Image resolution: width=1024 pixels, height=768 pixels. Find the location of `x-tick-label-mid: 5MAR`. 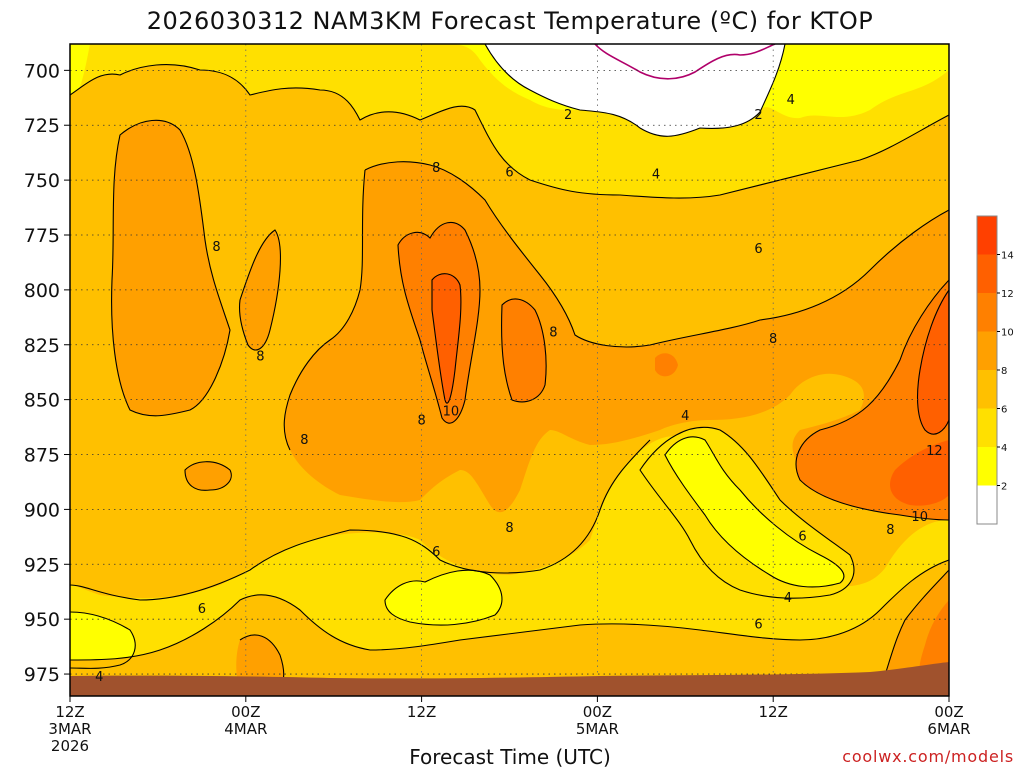

x-tick-label-mid: 5MAR is located at coordinates (597, 729).